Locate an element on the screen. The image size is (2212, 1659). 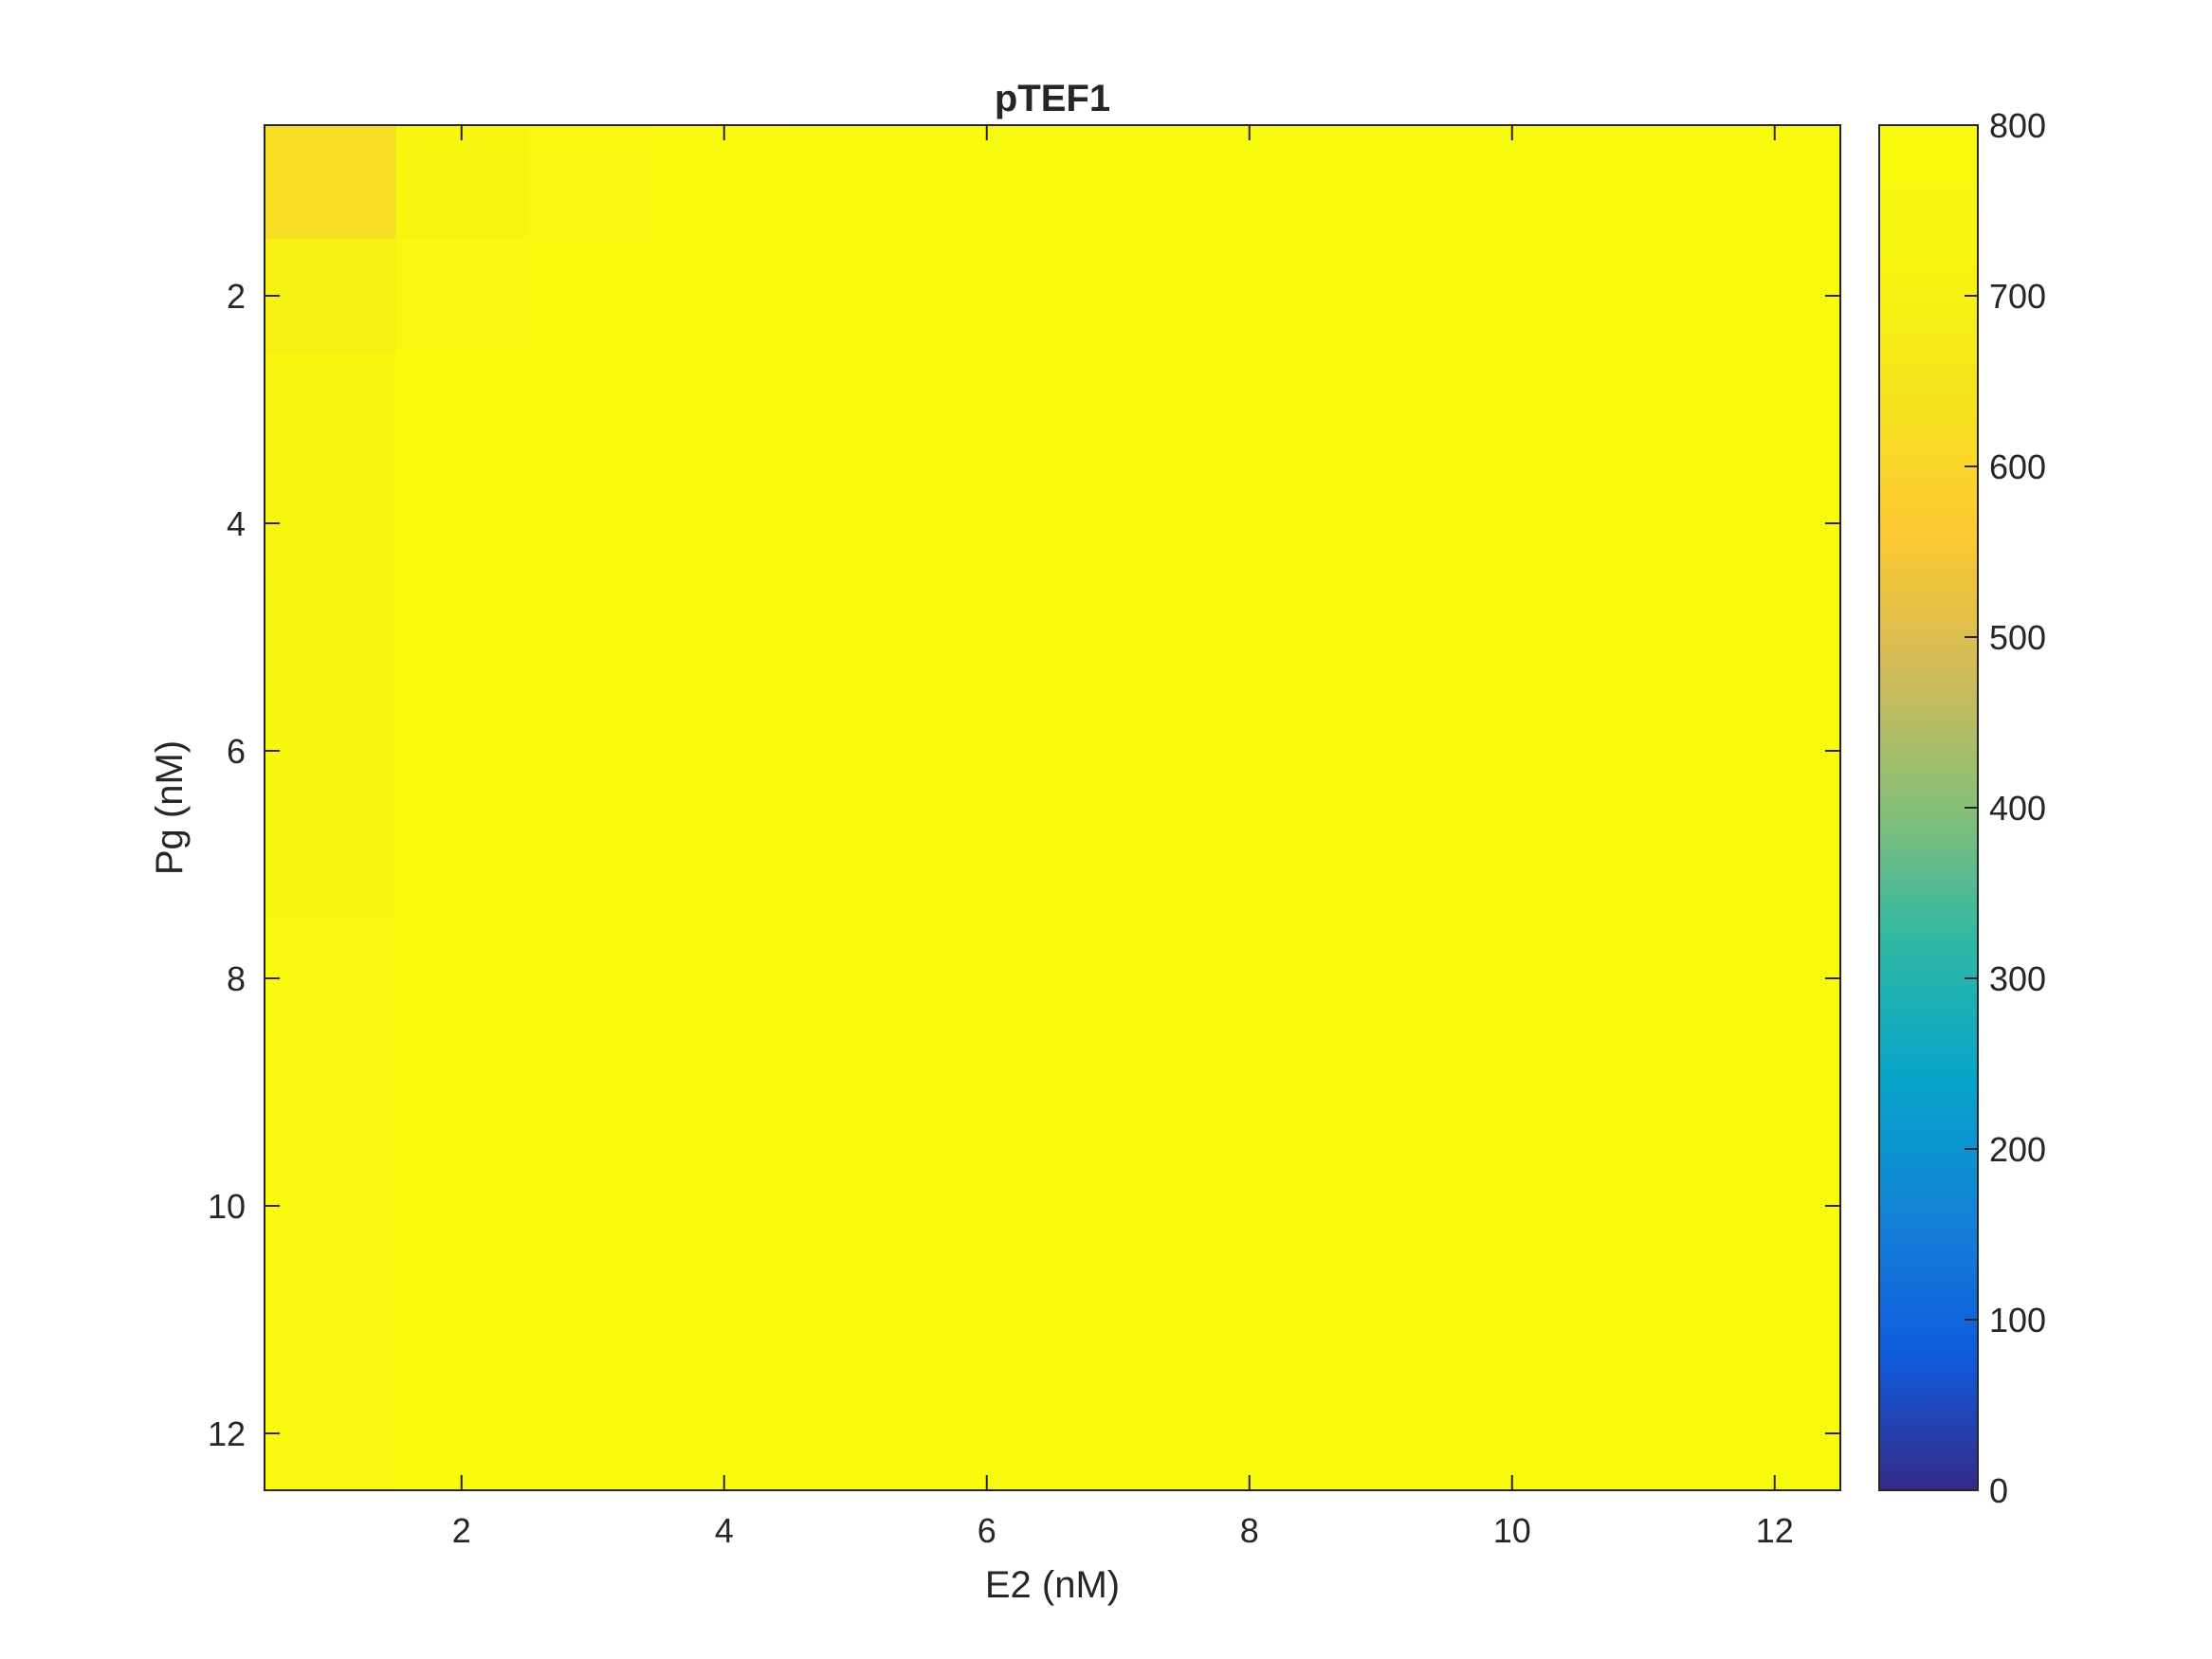
colorbar-tick-label: 300 is located at coordinates (2017, 978).